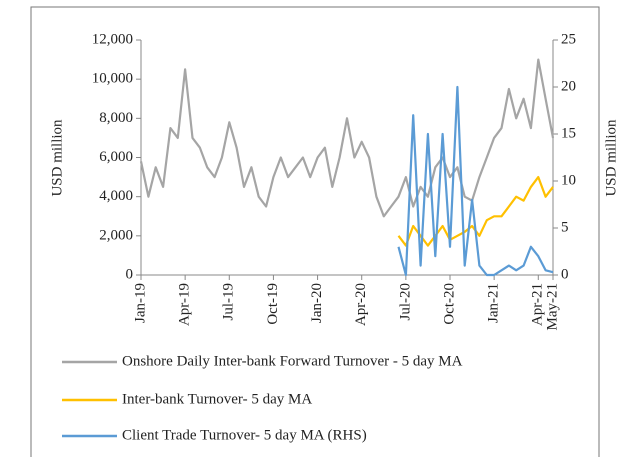 The height and width of the screenshot is (457, 631). What do you see at coordinates (244, 435) in the screenshot?
I see `legend-label: Client Trade Turnover- 5 day MA (RHS)` at bounding box center [244, 435].